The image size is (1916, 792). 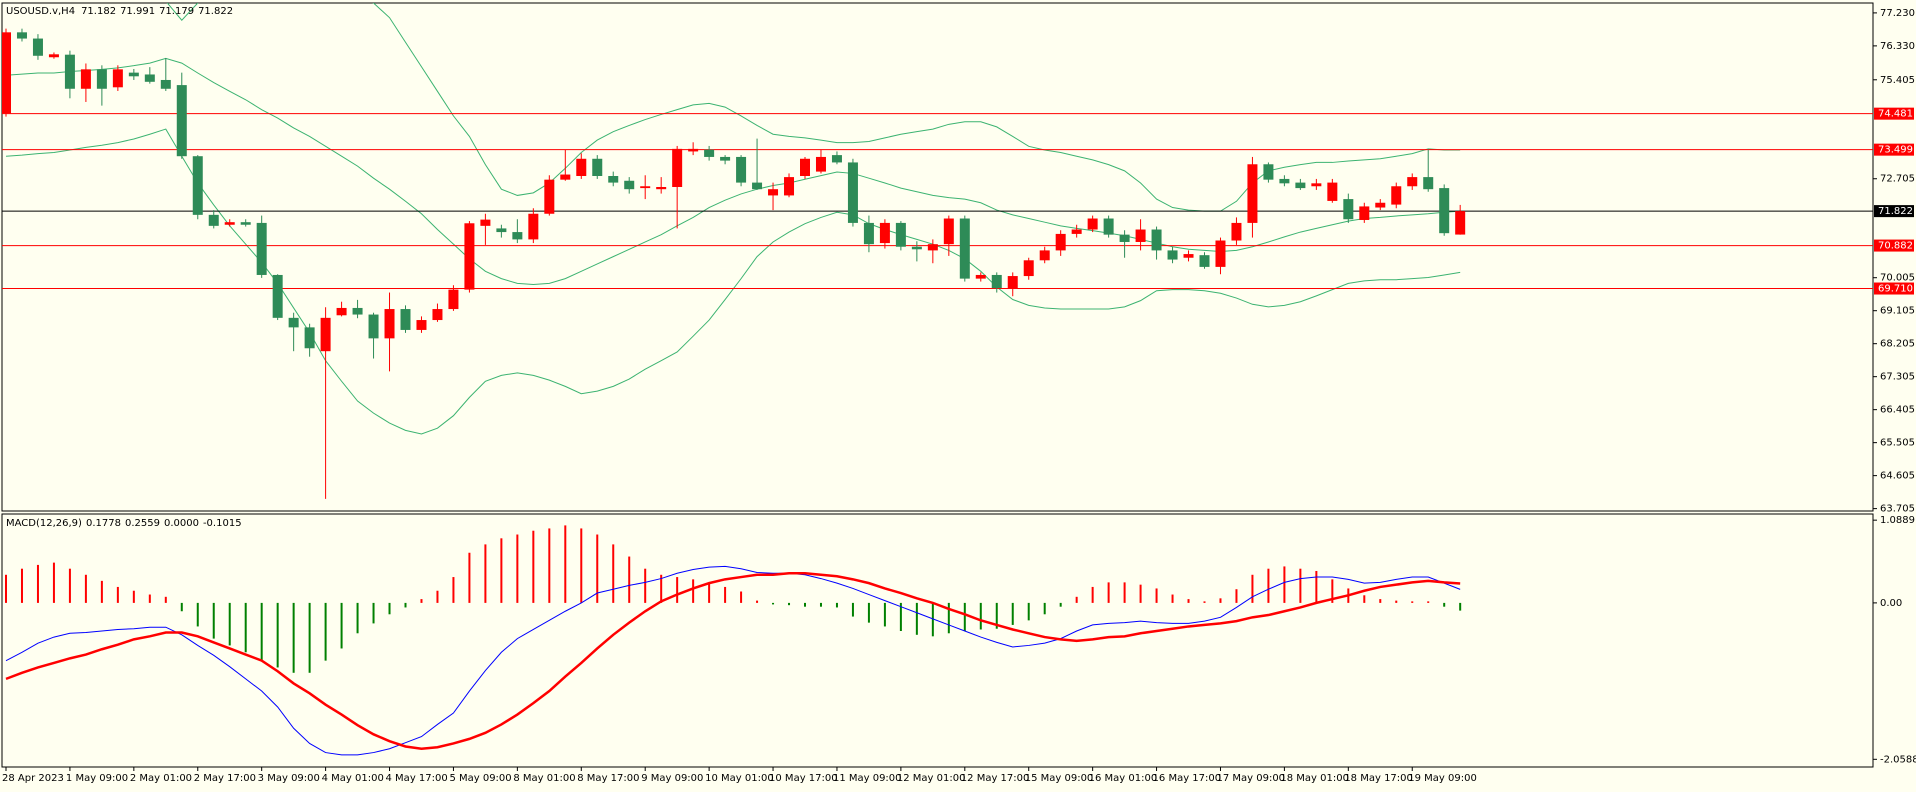 What do you see at coordinates (97, 778) in the screenshot?
I see `x-tick-label: 1 May 09:00` at bounding box center [97, 778].